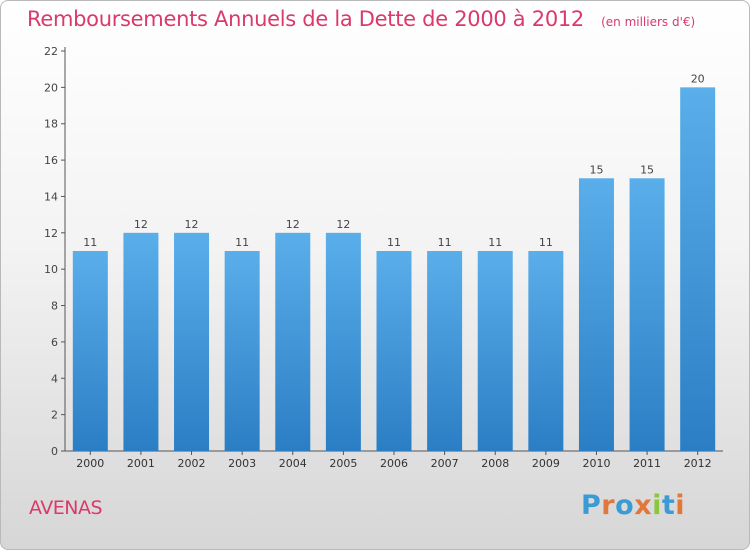 Image resolution: width=750 pixels, height=550 pixels. I want to click on x-tick-label: 2003, so click(242, 463).